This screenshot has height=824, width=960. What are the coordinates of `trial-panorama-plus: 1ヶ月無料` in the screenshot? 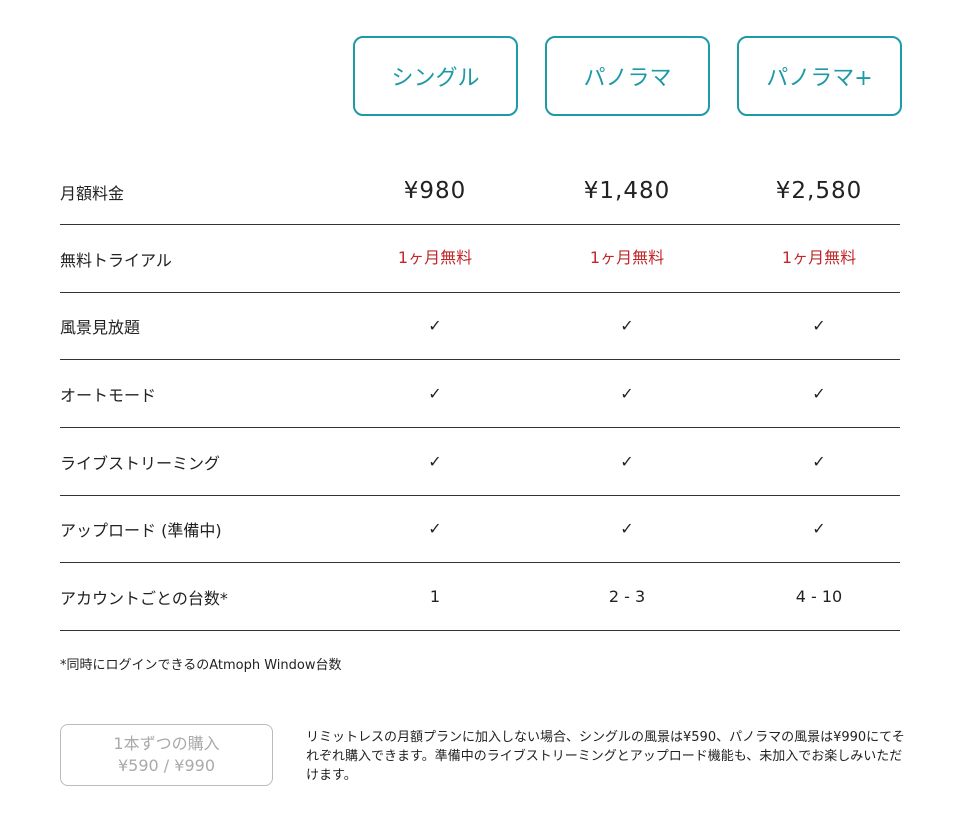 It's located at (819, 257).